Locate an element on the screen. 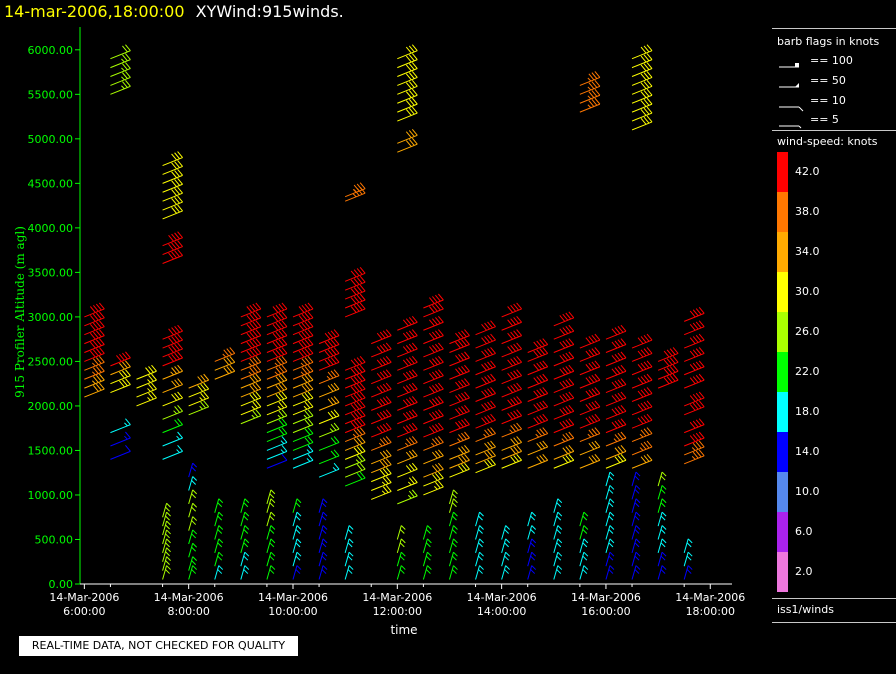  speed-legend-label: 10.0 is located at coordinates (807, 491).